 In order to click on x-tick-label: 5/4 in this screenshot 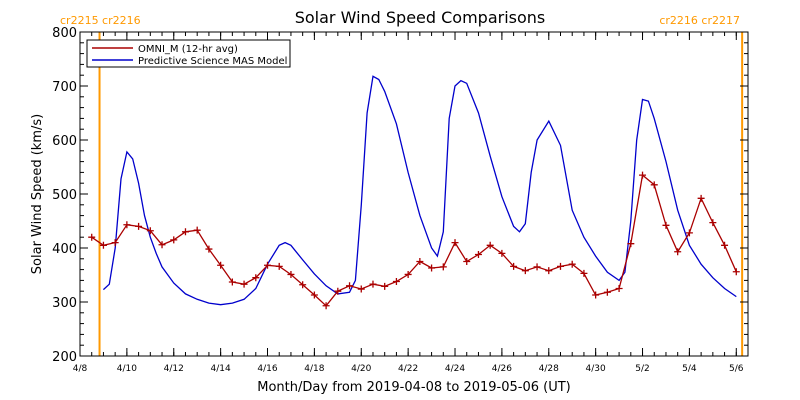, I will do `click(689, 369)`.